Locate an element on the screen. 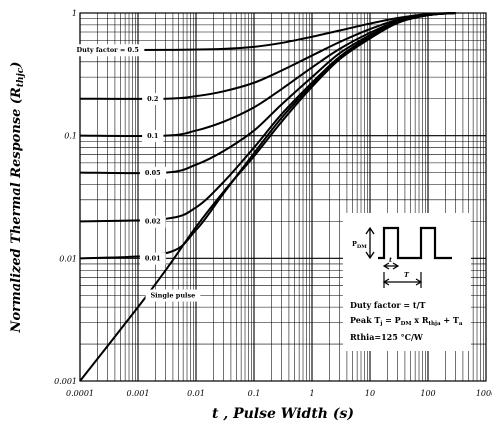 This screenshot has width=492, height=438. series-label-text: Single pulse is located at coordinates (172, 296).